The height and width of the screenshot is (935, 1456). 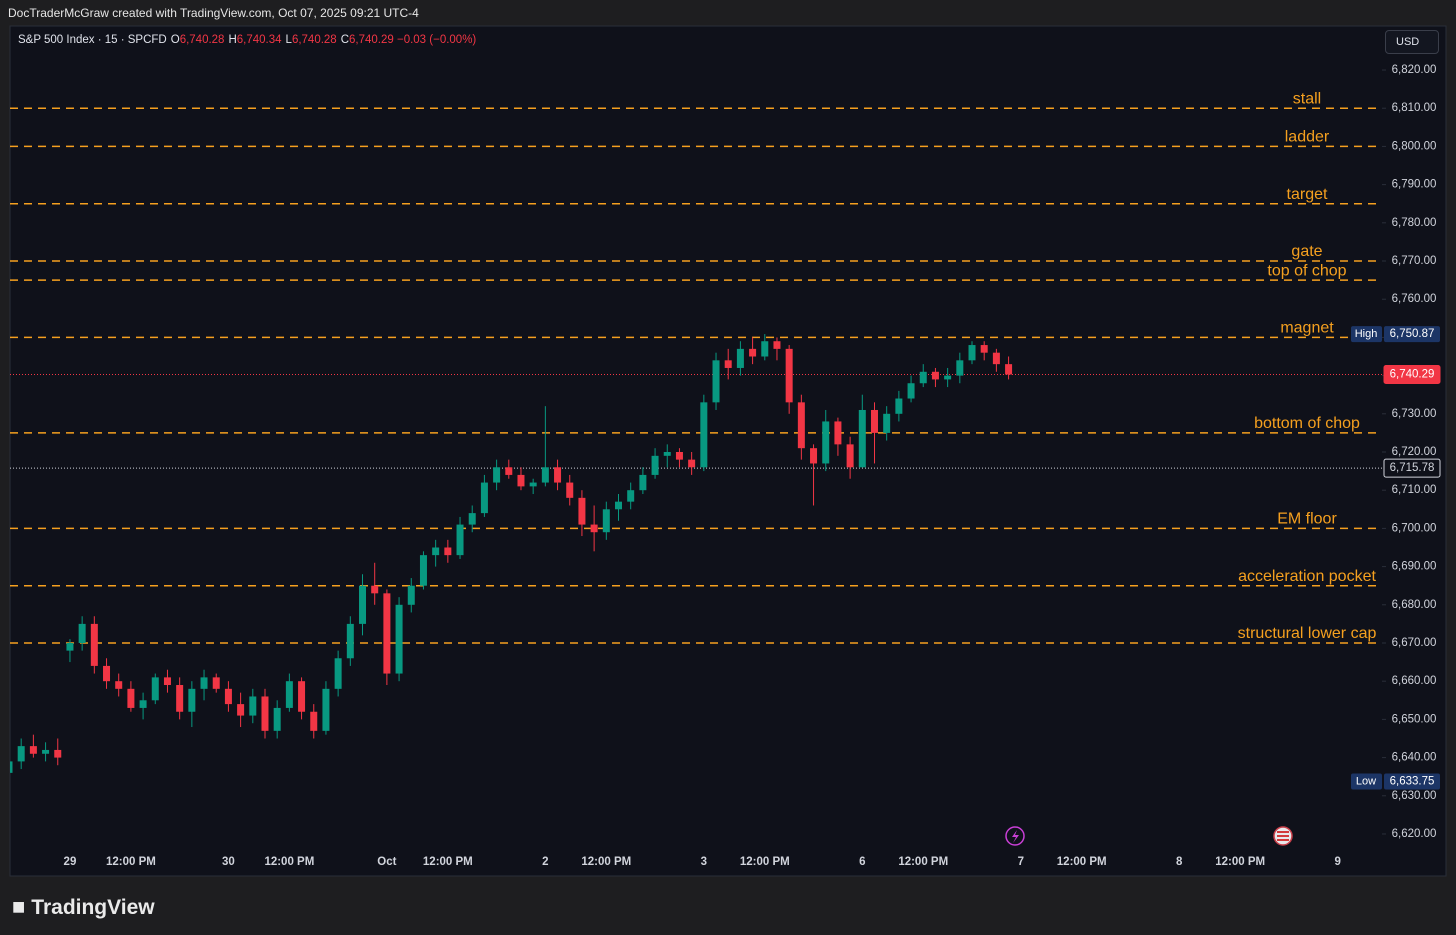 What do you see at coordinates (92, 40) in the screenshot?
I see `symbol: S&P 500 Index · 15 · SPCFD` at bounding box center [92, 40].